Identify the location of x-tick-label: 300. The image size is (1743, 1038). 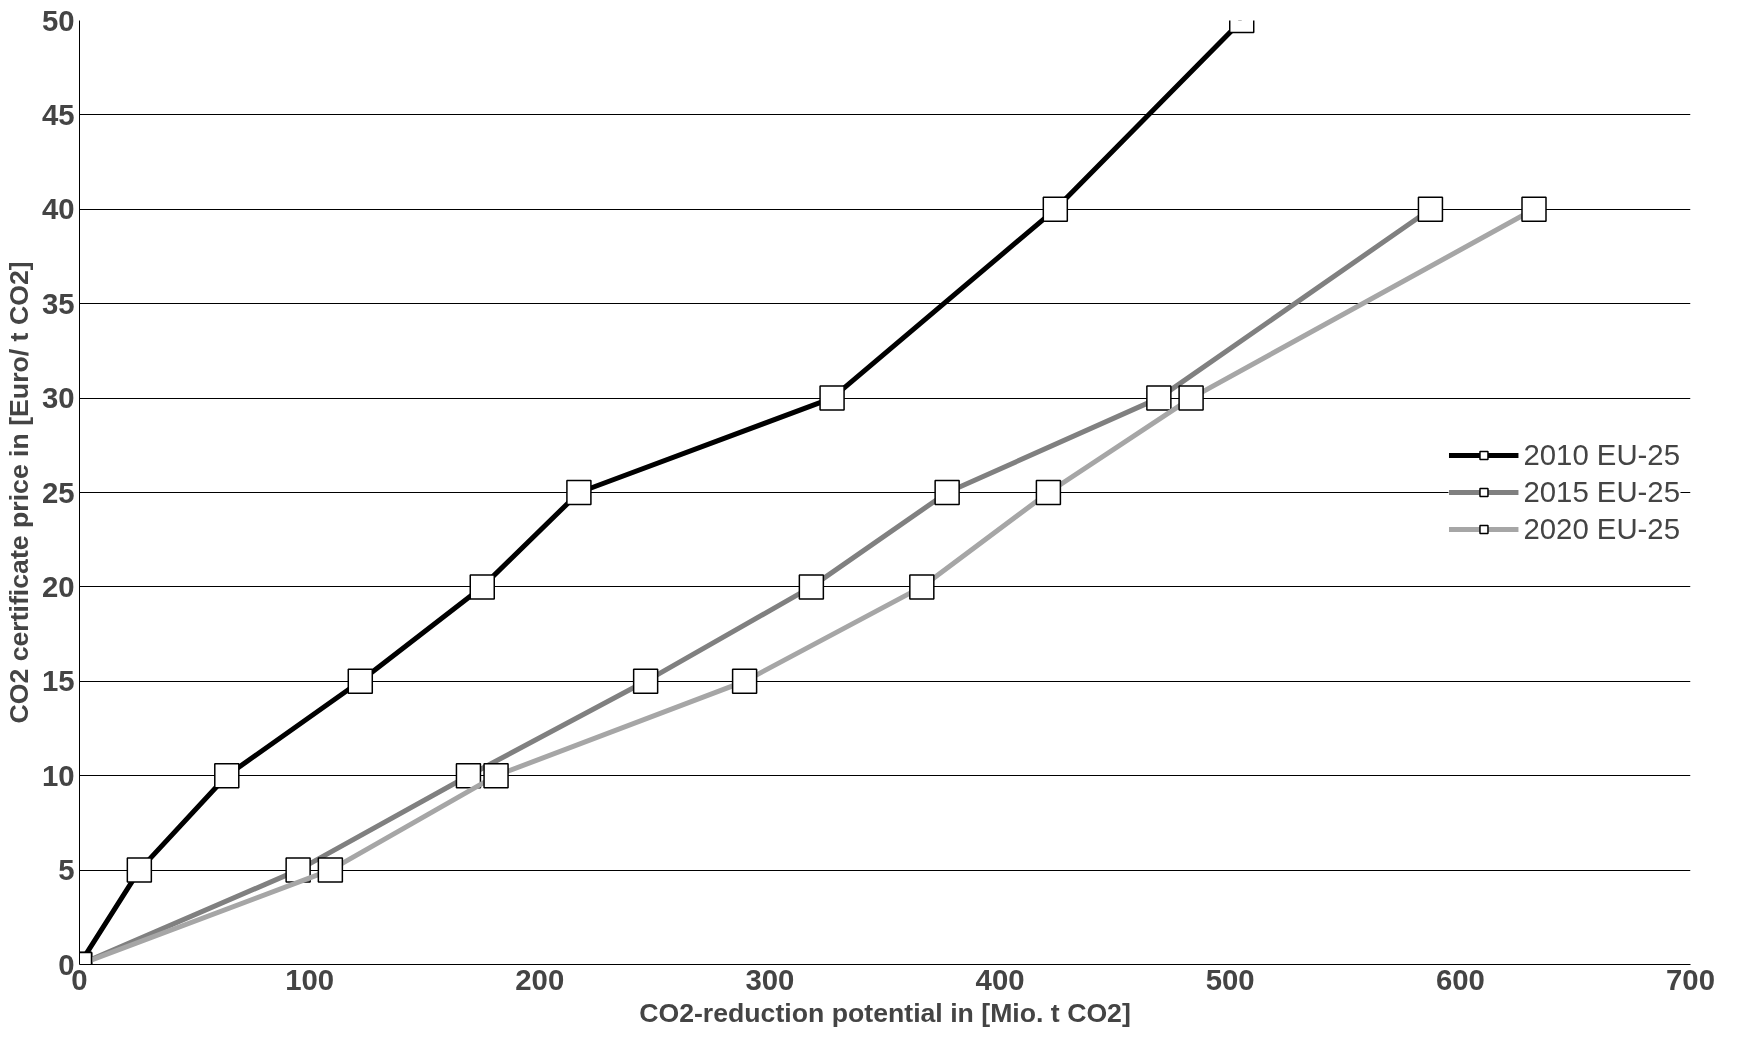
(770, 979).